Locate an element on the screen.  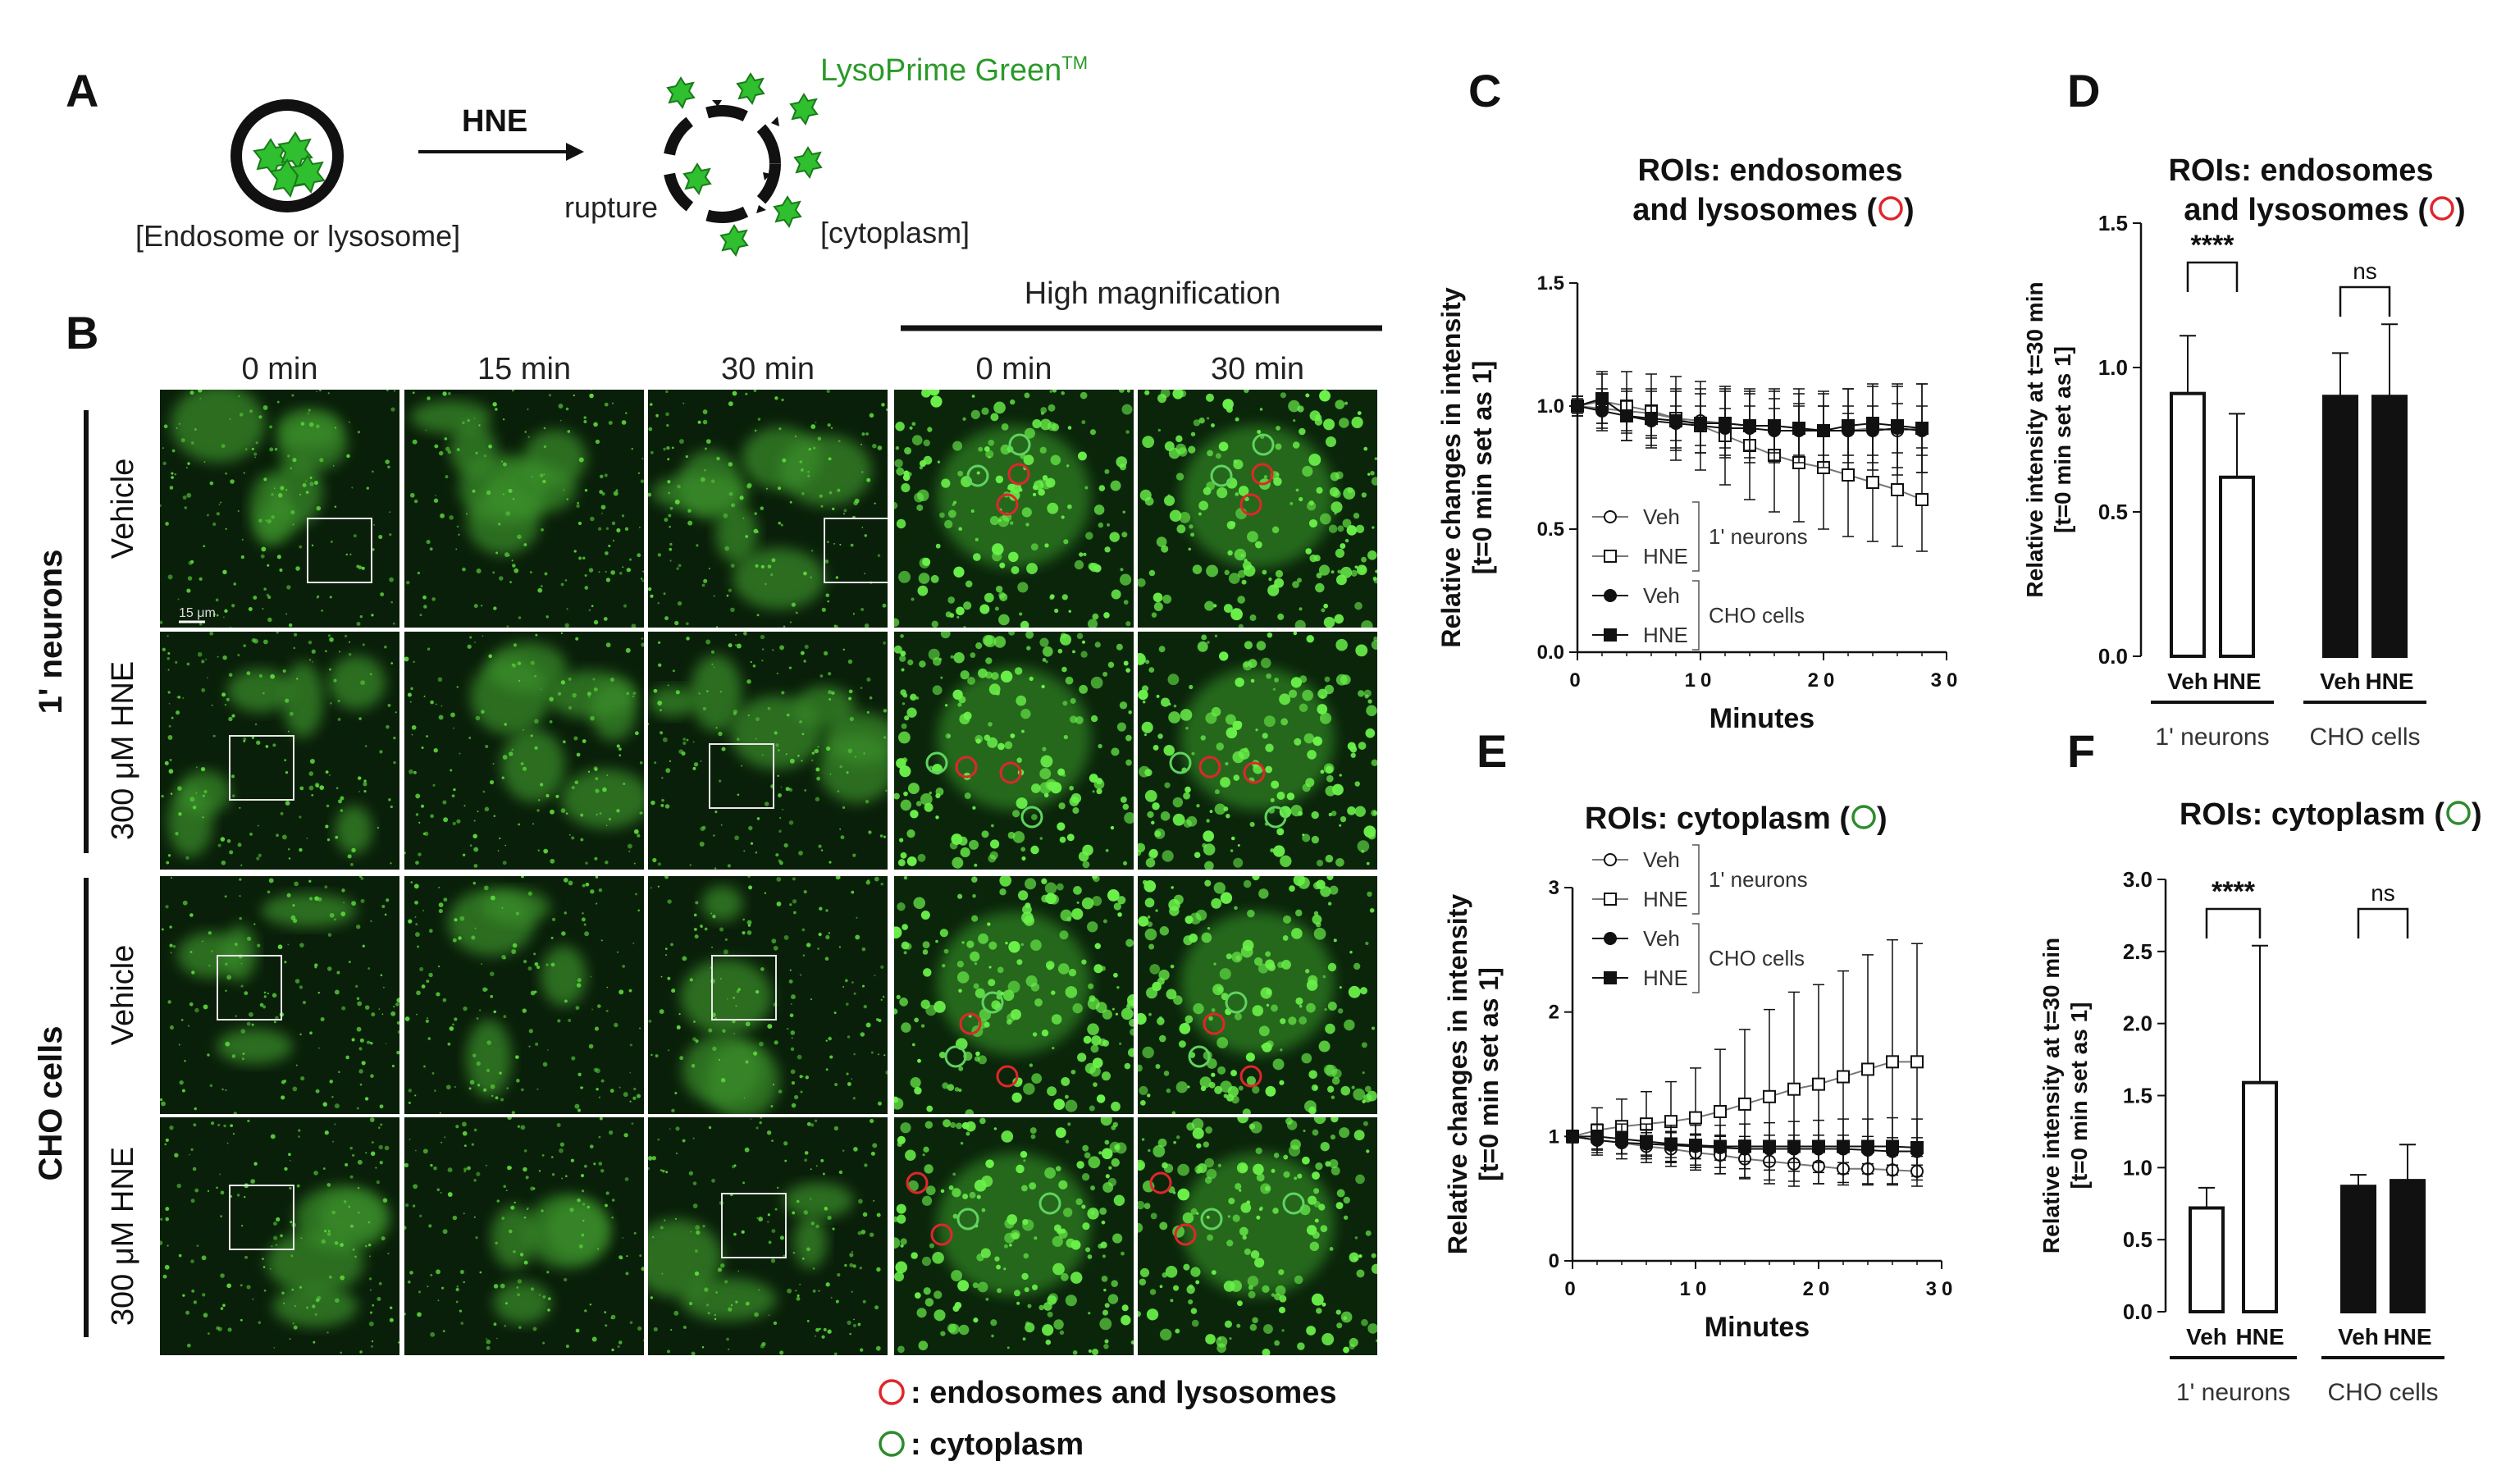
rupture-label: rupture is located at coordinates (611, 207).